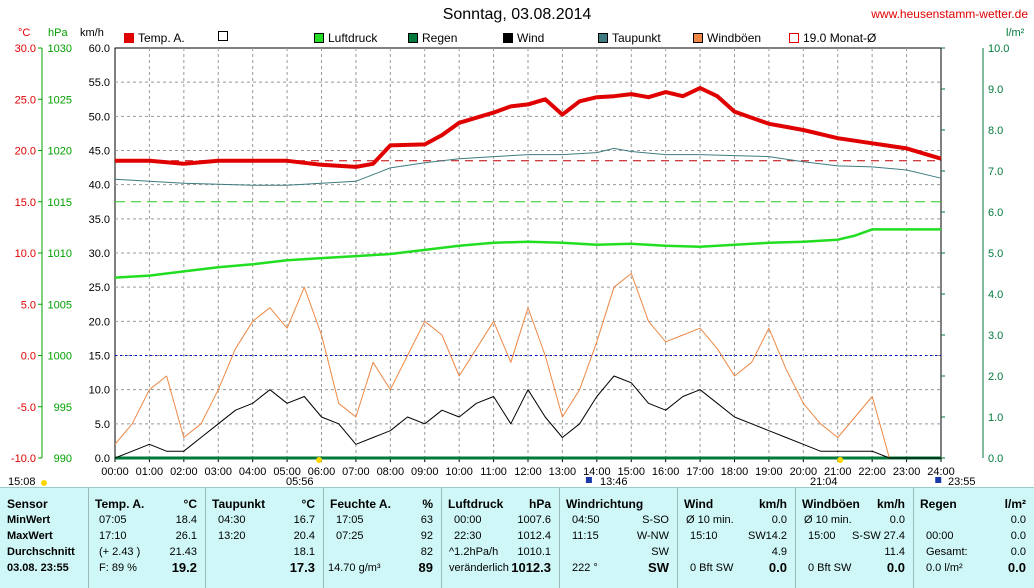 The height and width of the screenshot is (588, 1034). Describe the element at coordinates (287, 472) in the screenshot. I see `x-tick-label: 05:00` at that location.